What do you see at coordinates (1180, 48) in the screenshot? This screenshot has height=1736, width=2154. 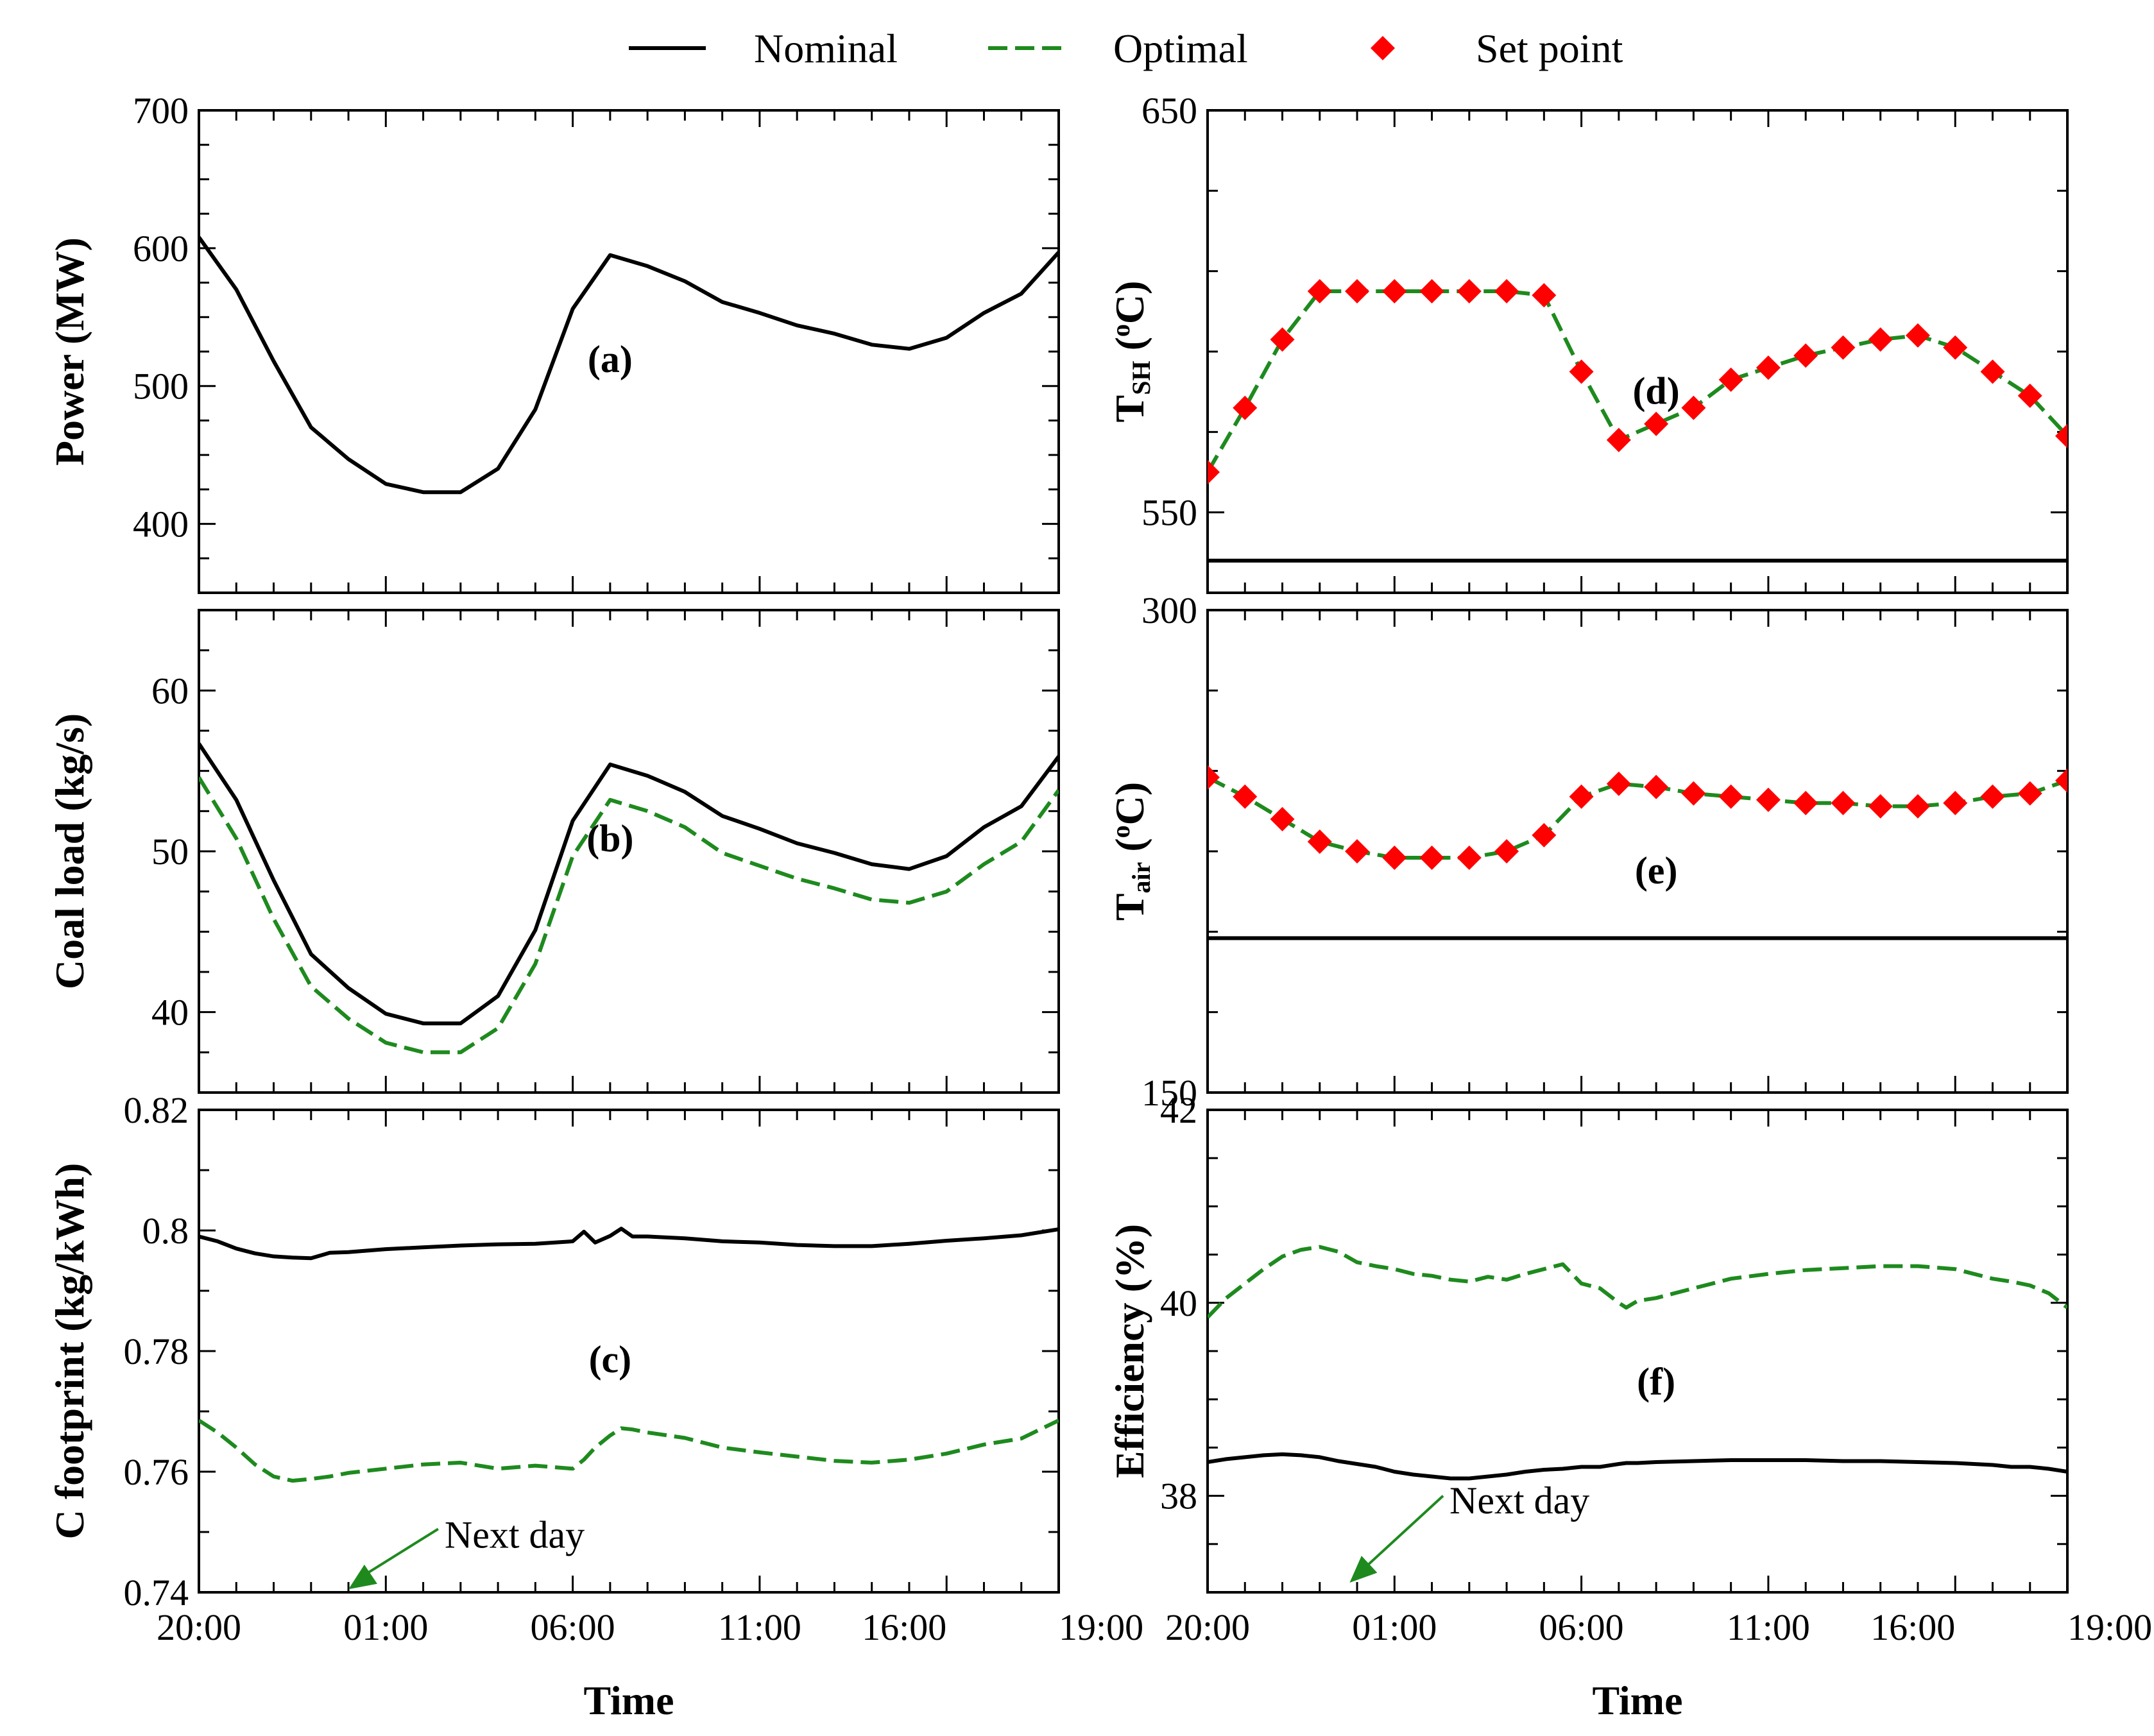 I see `legend-label: Optimal` at bounding box center [1180, 48].